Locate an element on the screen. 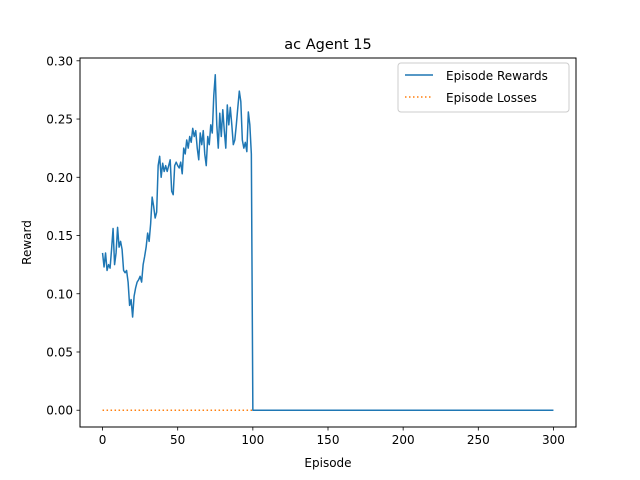 The width and height of the screenshot is (640, 480). x-tick-label: 250 is located at coordinates (478, 440).